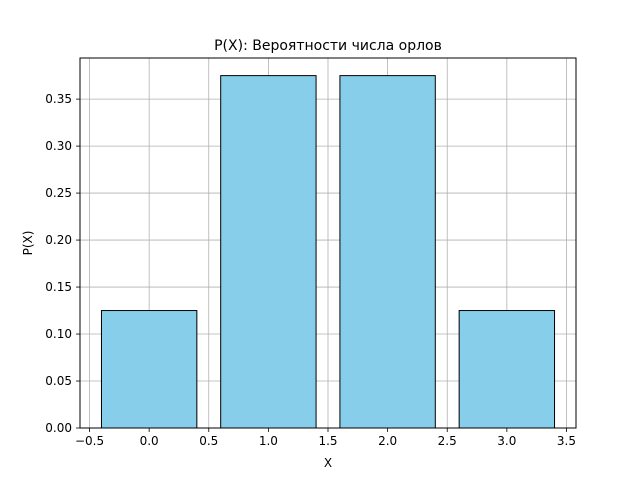 This screenshot has height=480, width=640. I want to click on x-tick-label: 0.0, so click(149, 441).